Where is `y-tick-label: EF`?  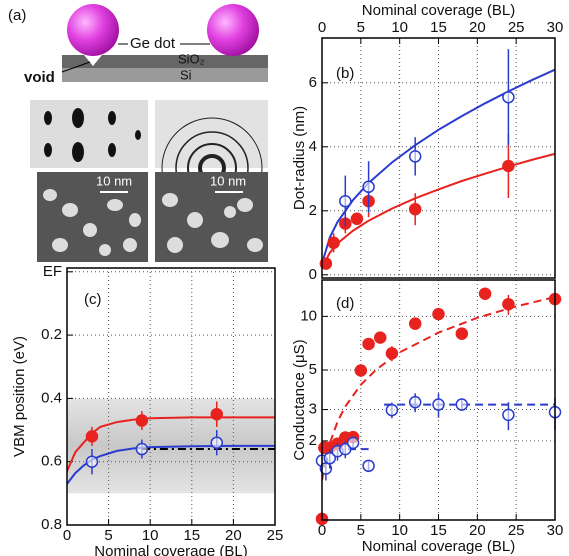
y-tick-label: EF is located at coordinates (52, 271).